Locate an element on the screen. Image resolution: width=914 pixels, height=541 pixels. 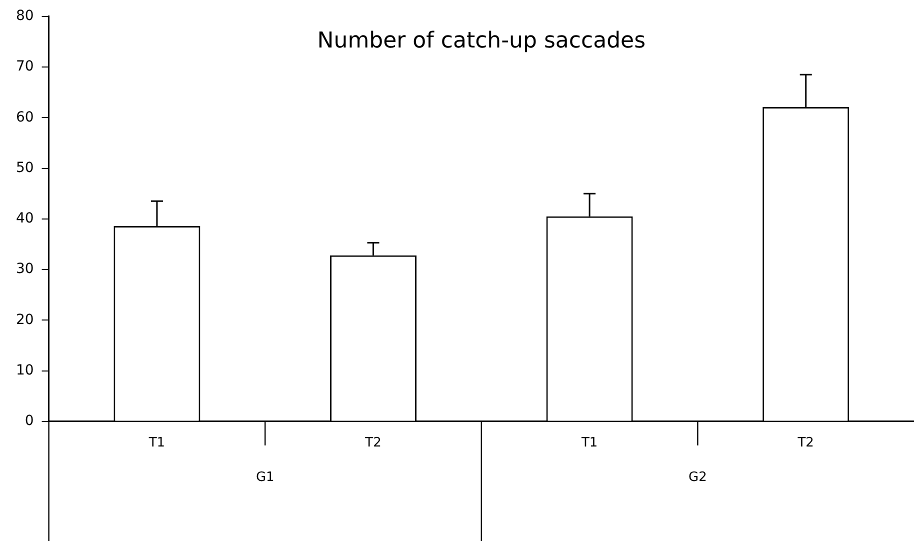
y-tick-label: 50 is located at coordinates (25, 168).